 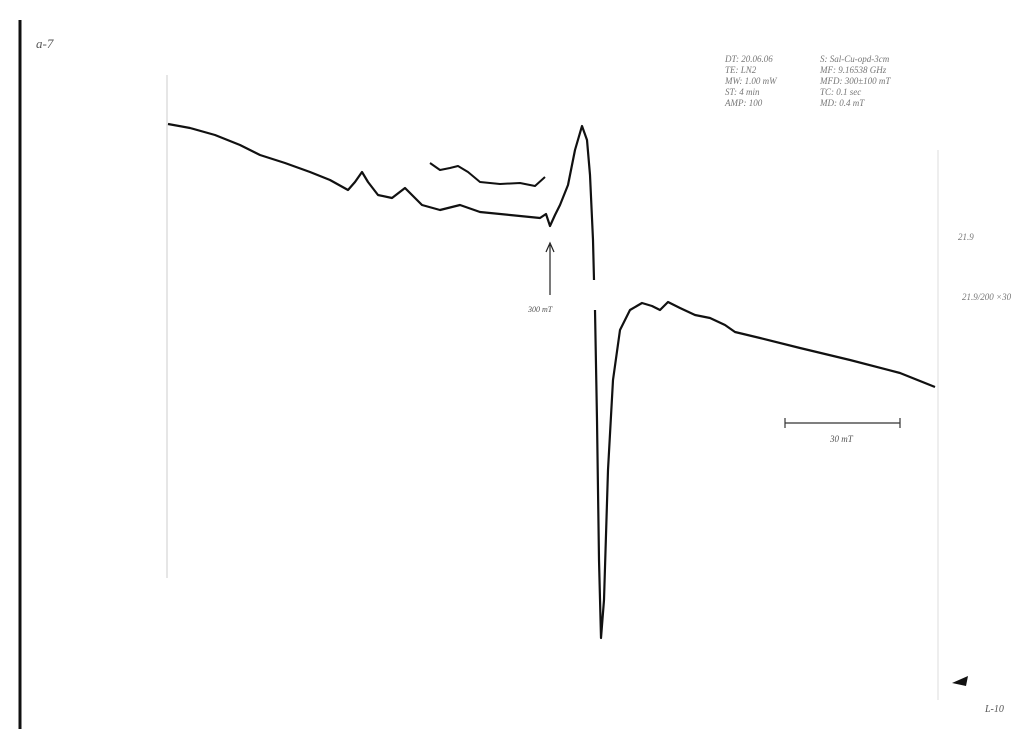 I want to click on header-field: MFD: 300±100 mT, so click(x=855, y=81).